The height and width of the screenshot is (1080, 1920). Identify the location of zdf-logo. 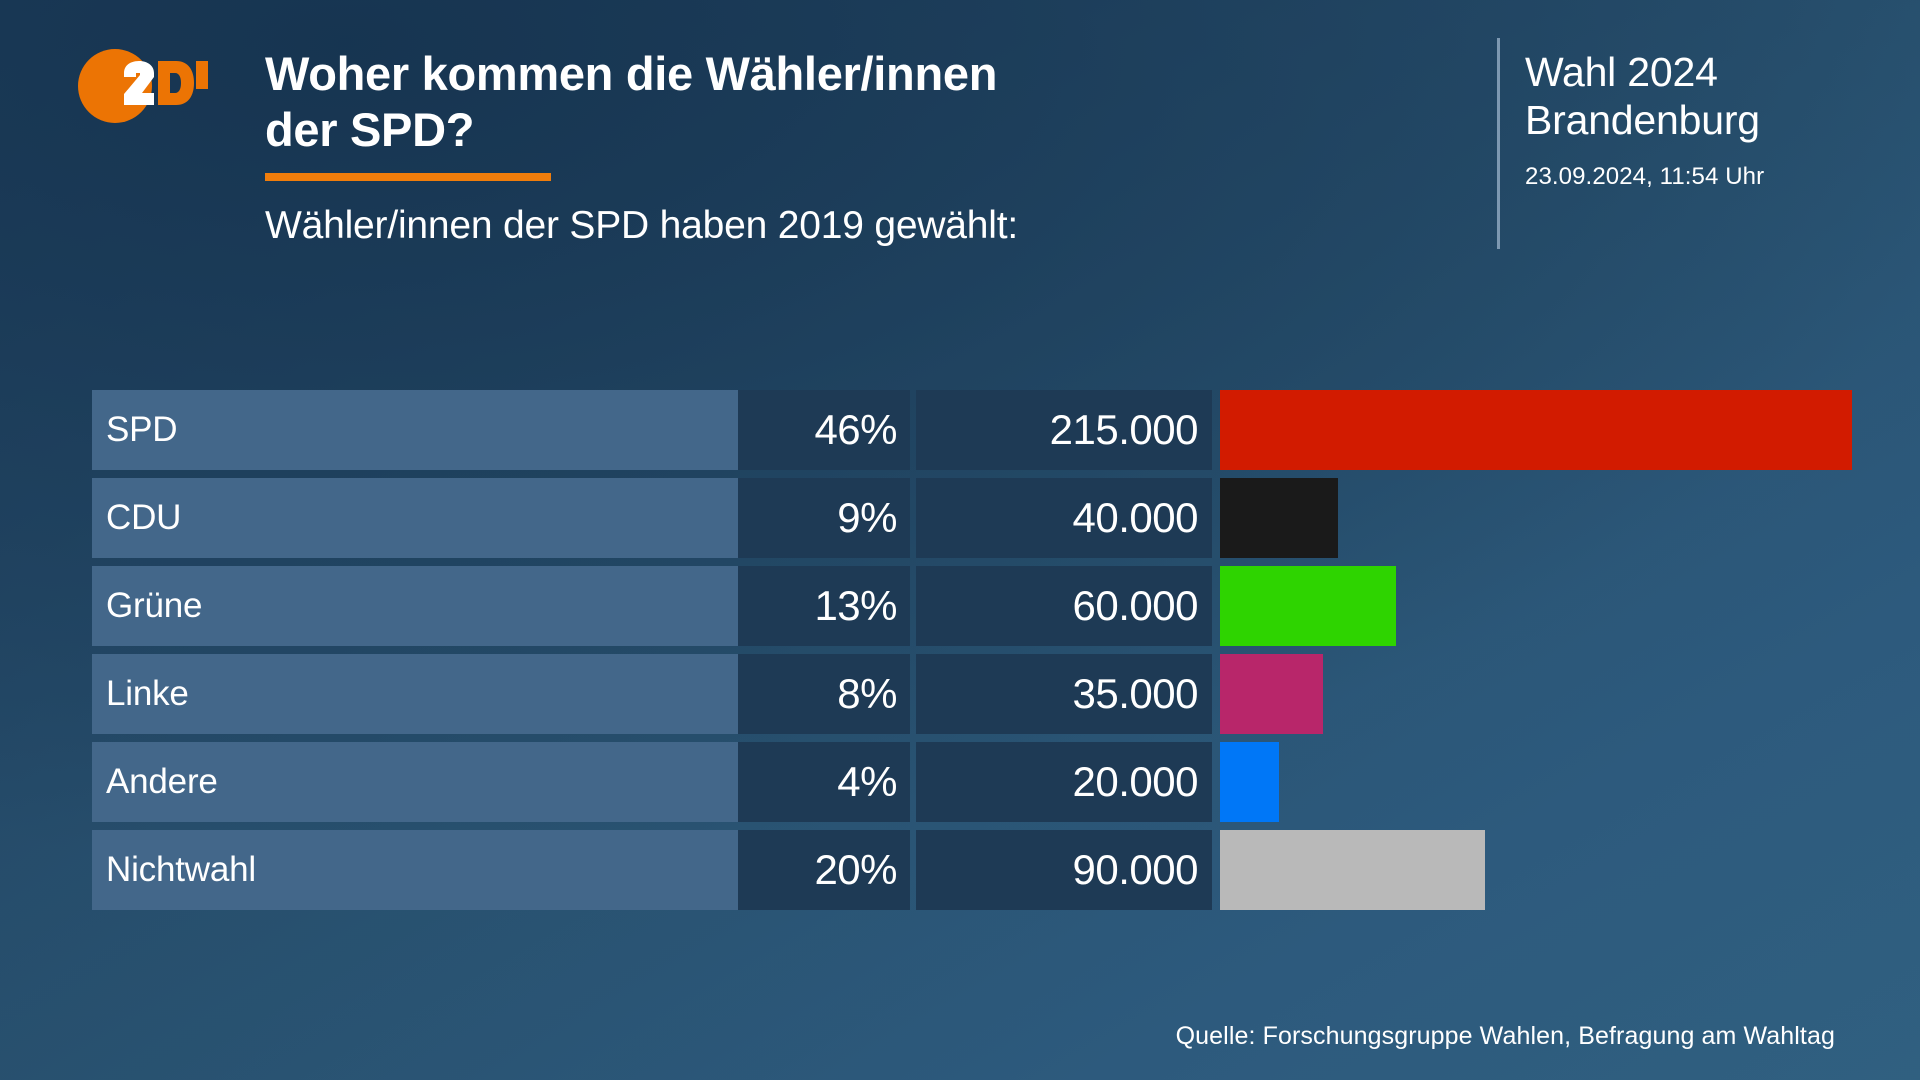
(143, 86).